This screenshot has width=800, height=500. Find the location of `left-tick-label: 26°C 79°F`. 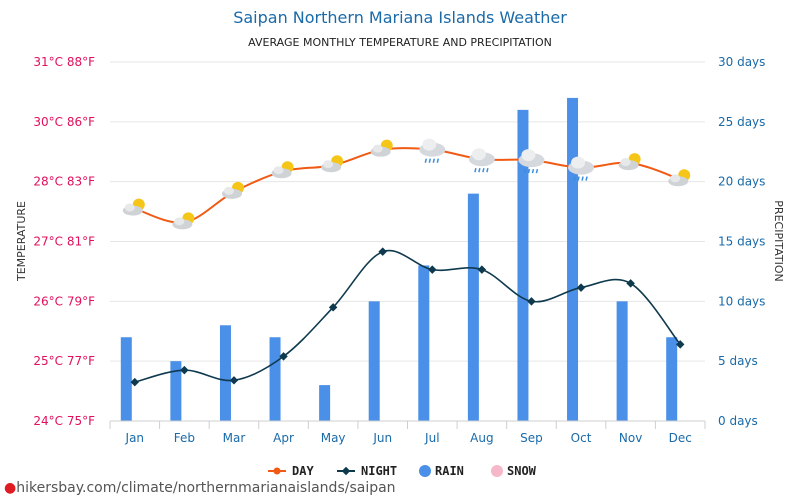

left-tick-label: 26°C 79°F is located at coordinates (64, 301).